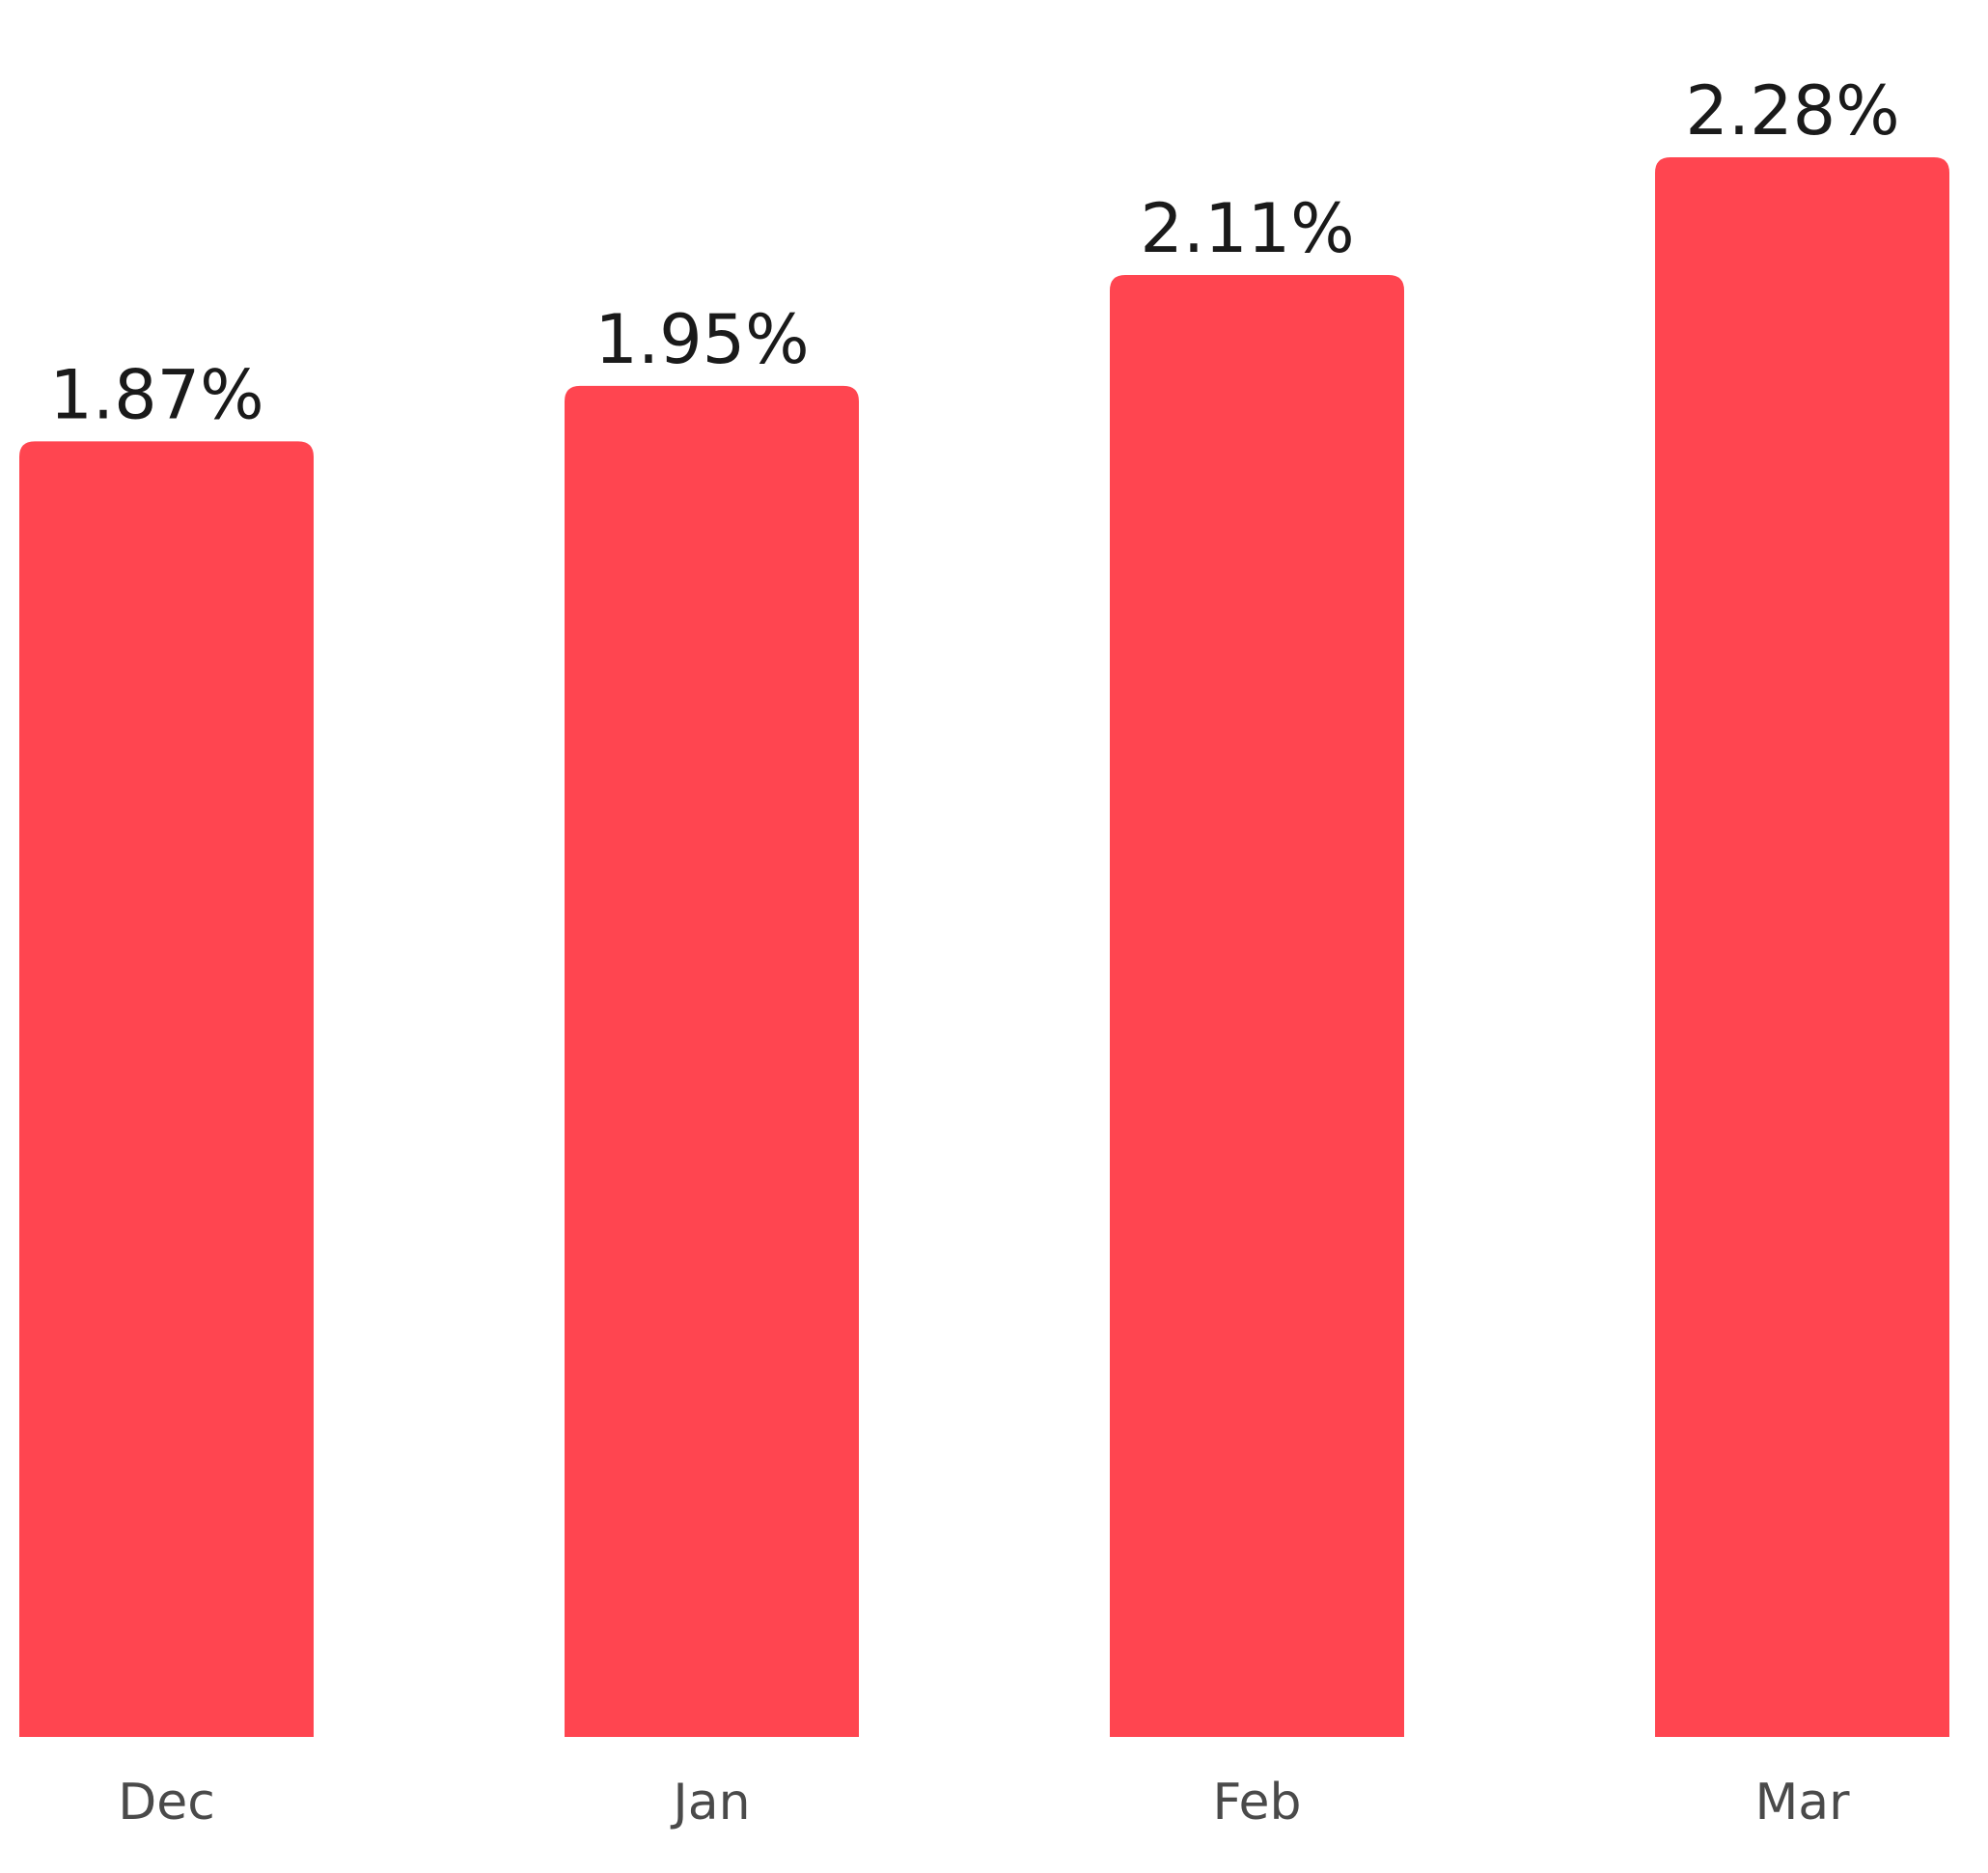  Describe the element at coordinates (712, 1061) in the screenshot. I see `bar-jan` at that location.